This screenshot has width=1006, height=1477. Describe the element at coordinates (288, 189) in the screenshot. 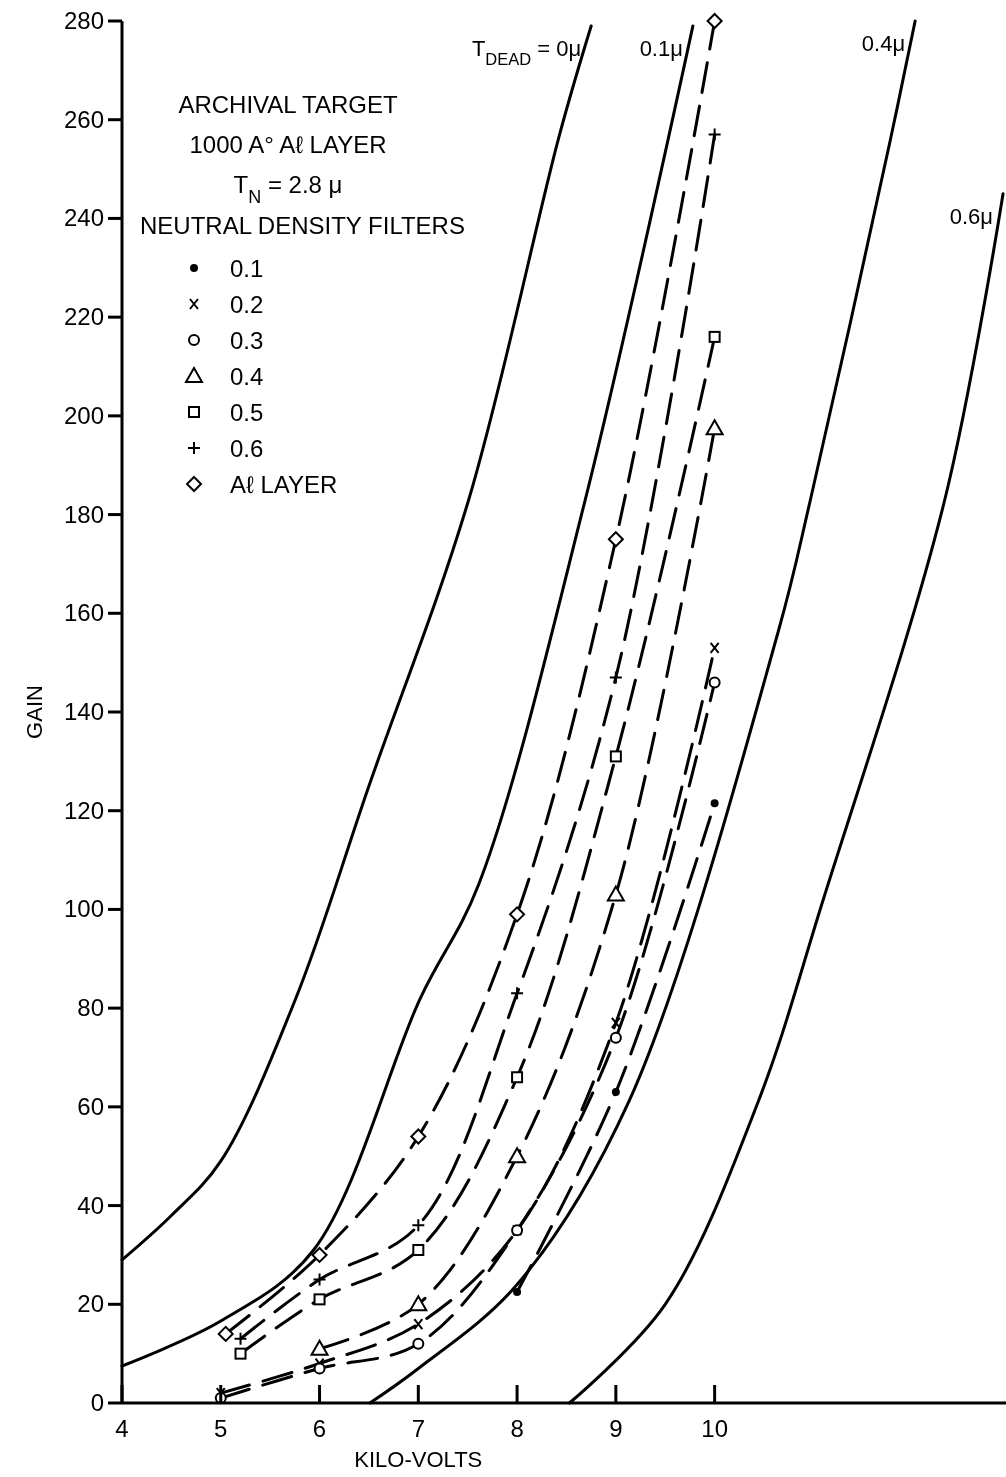

I see `annotation: T$_{N}$ = 2.8 μ` at that location.